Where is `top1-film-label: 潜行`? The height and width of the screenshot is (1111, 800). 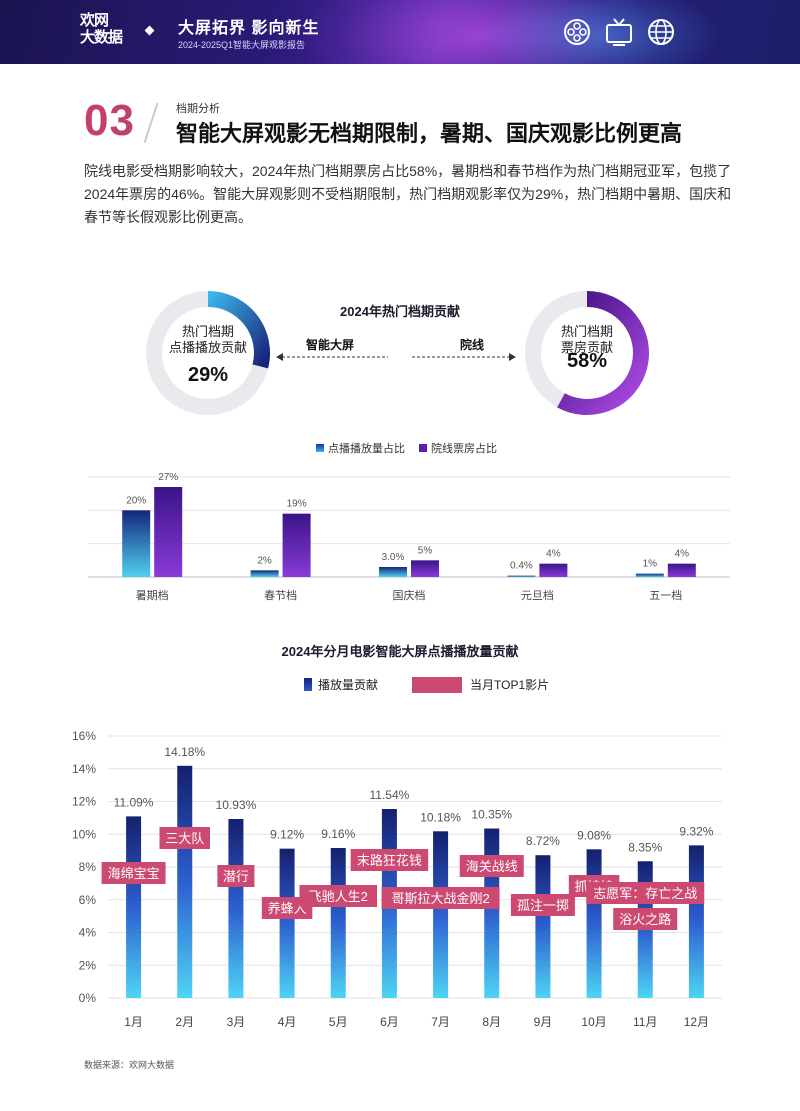 top1-film-label: 潜行 is located at coordinates (236, 876).